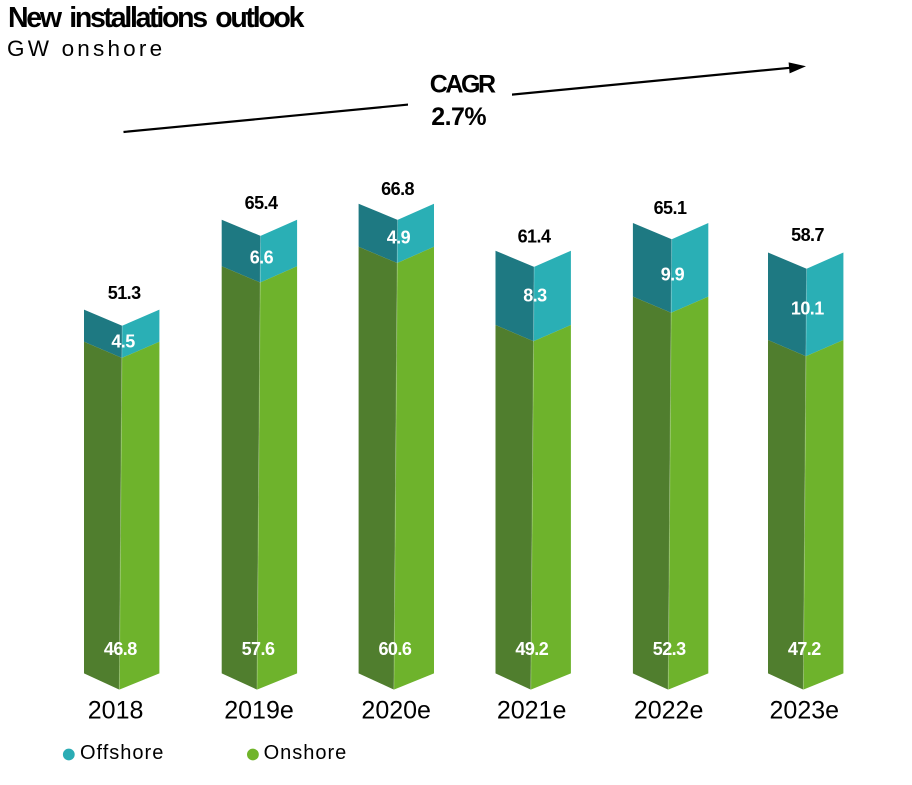 The height and width of the screenshot is (785, 912). Describe the element at coordinates (120, 649) in the screenshot. I see `svg-text: 46.8` at that location.